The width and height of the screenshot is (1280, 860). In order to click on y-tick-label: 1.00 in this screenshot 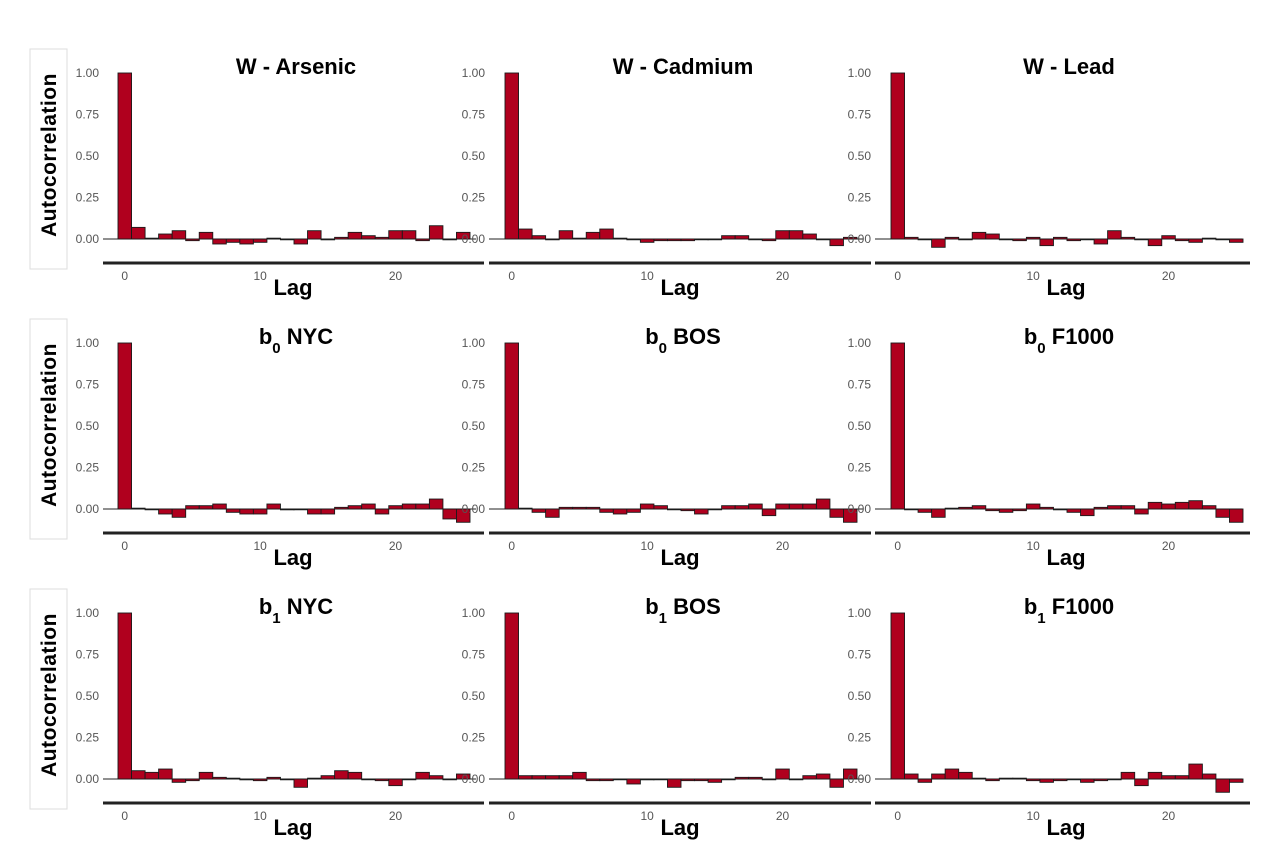, I will do `click(860, 73)`.